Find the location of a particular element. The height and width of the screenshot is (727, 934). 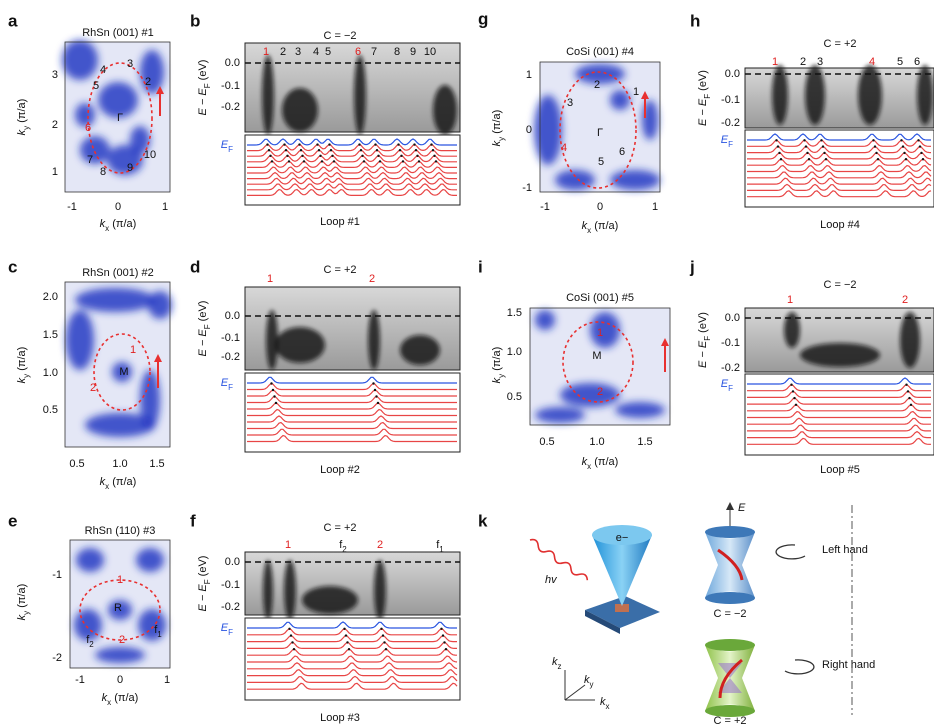

point-label: f1 is located at coordinates (158, 631).